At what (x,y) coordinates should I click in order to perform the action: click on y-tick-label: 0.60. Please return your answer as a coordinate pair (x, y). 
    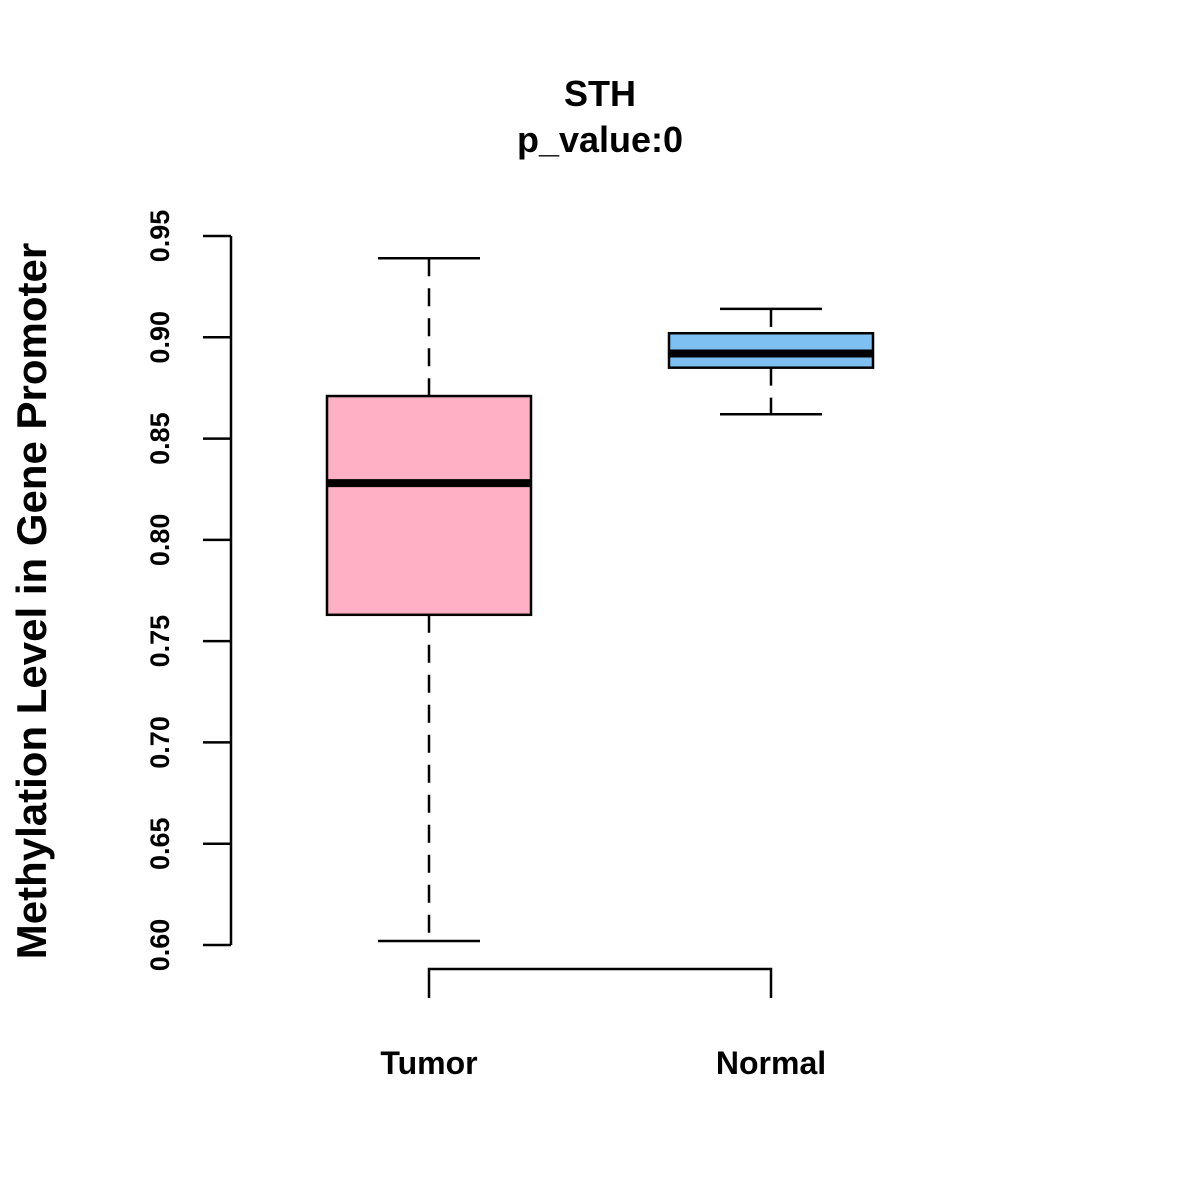
    Looking at the image, I should click on (160, 945).